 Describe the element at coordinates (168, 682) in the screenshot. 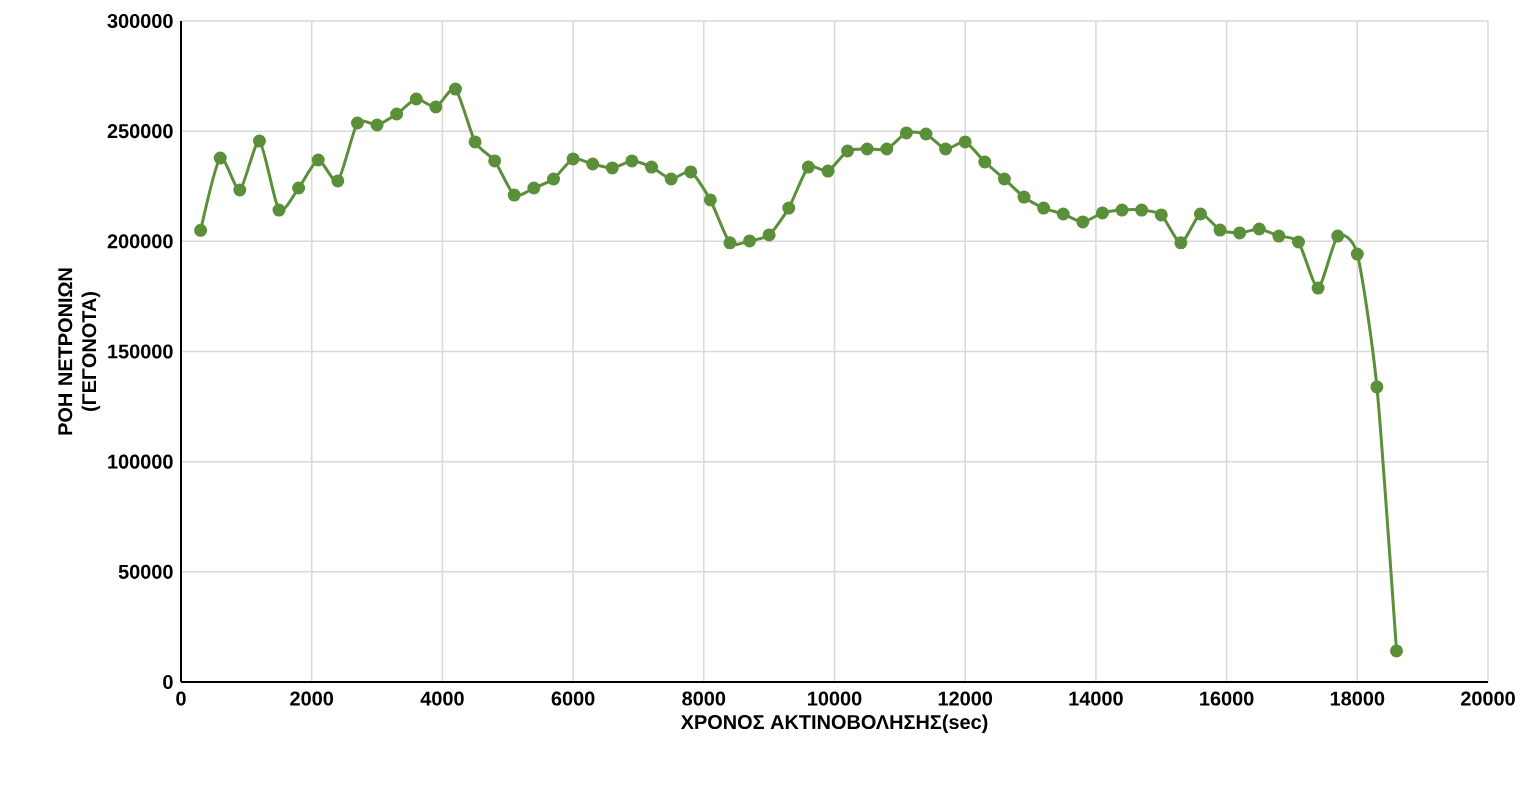

I see `y-tick-label: 0` at that location.